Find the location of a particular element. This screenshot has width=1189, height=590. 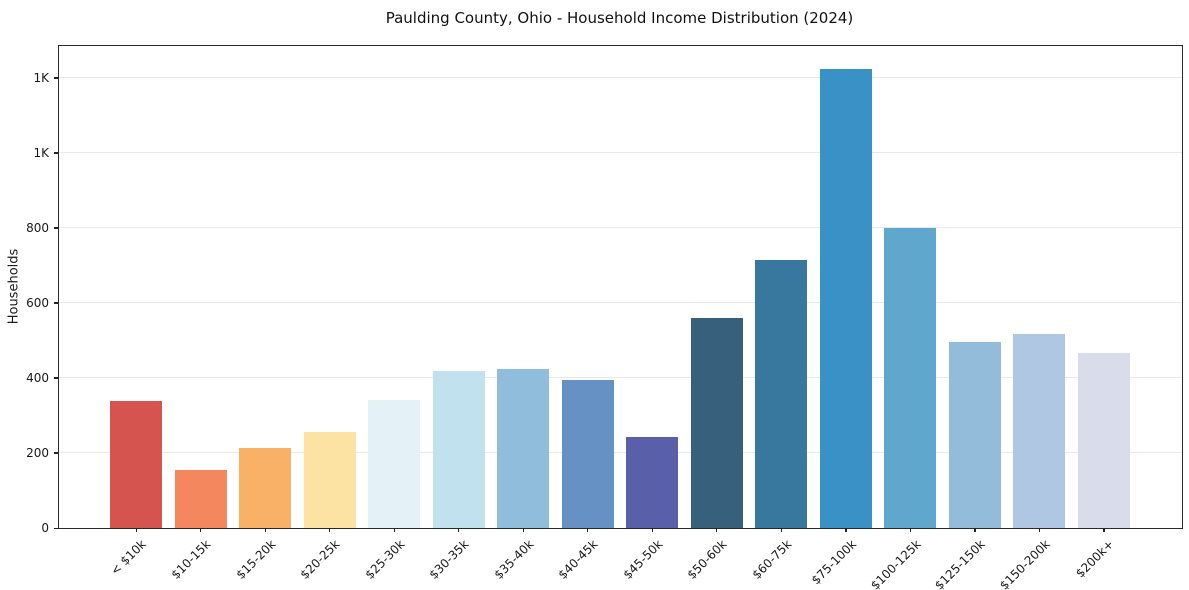

y-axis-label-wrap: Households is located at coordinates (14, 286).